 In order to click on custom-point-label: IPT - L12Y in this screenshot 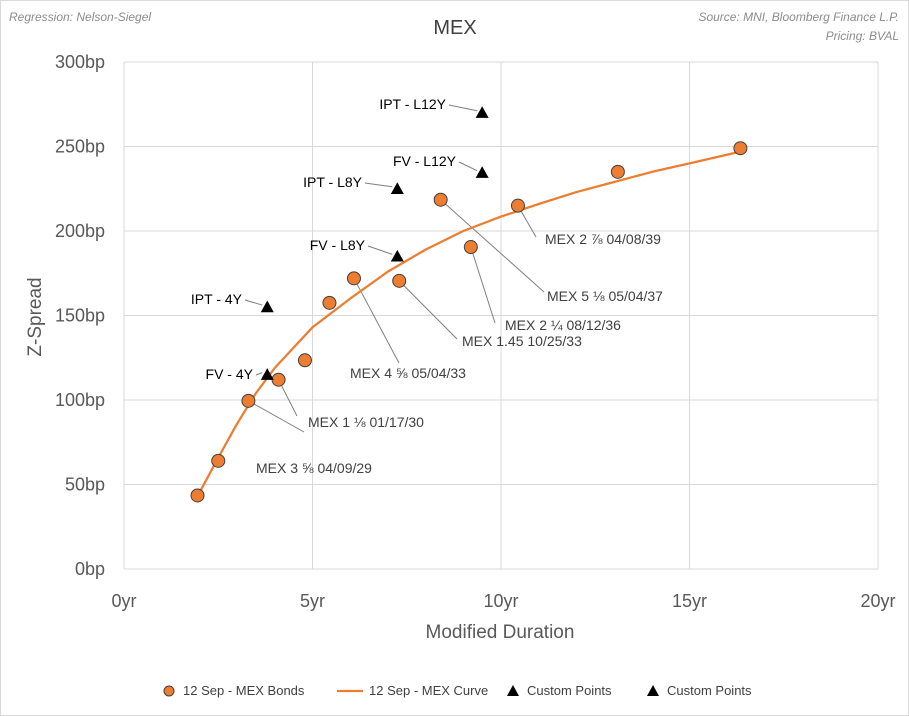, I will do `click(412, 104)`.